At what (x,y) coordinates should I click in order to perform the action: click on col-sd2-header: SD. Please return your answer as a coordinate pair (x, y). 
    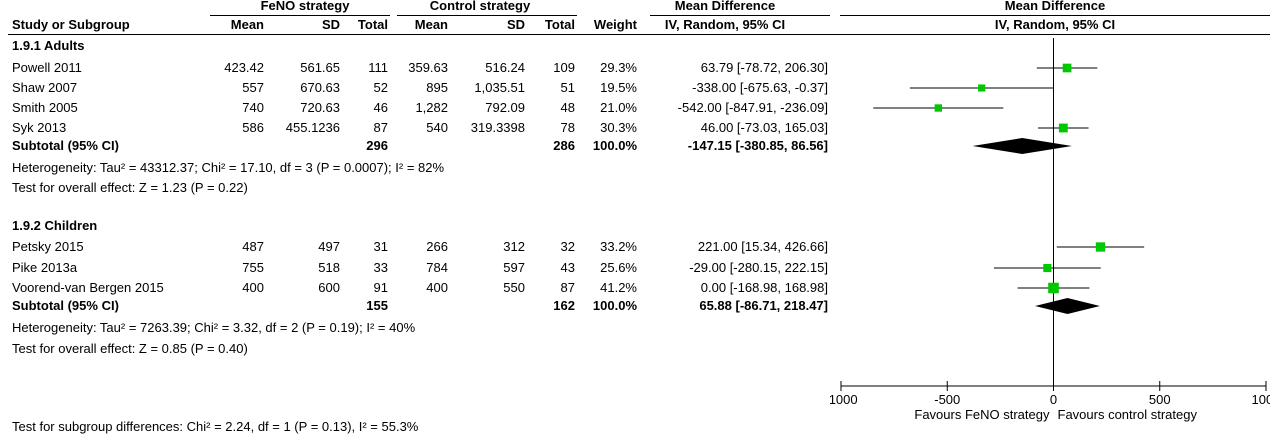
    Looking at the image, I should click on (515, 24).